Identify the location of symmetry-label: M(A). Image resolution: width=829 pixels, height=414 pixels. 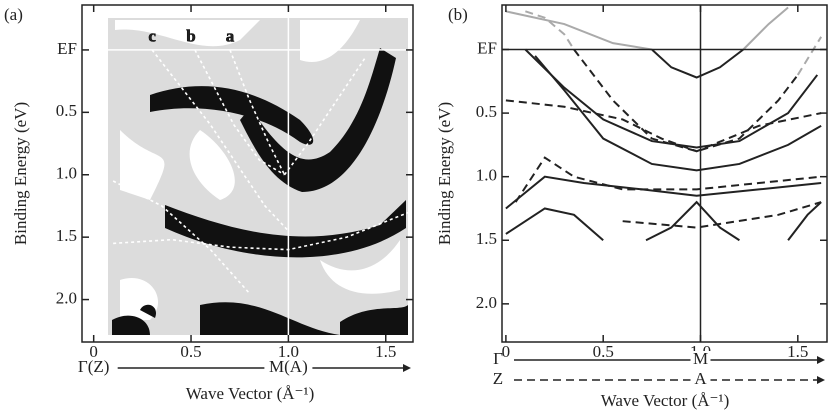
(288, 366).